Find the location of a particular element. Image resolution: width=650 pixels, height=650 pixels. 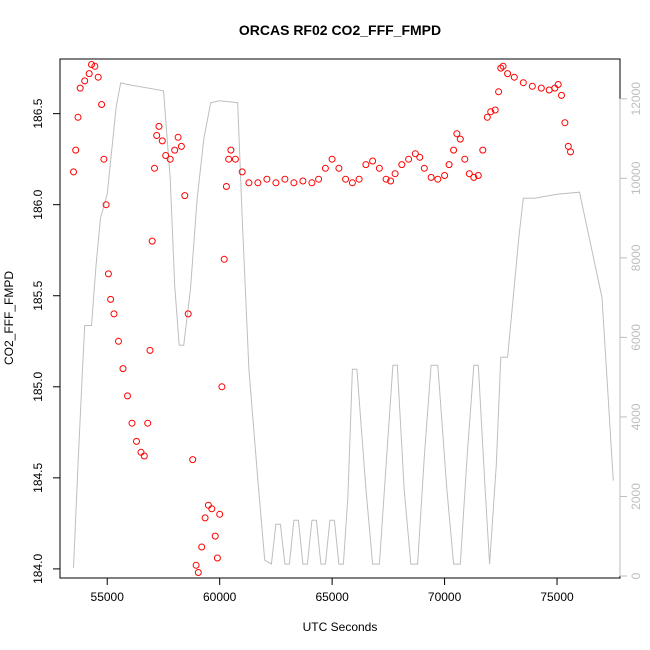

y2-tick-label: 4000 is located at coordinates (636, 416).